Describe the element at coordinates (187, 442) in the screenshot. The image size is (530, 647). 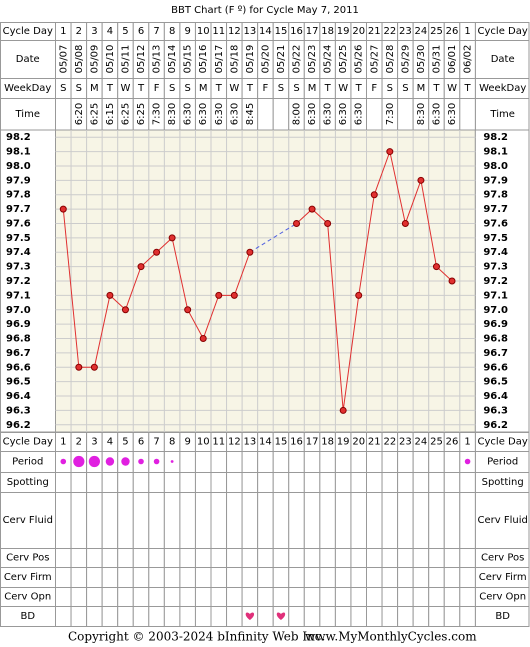
I see `cycle-day: 9` at that location.